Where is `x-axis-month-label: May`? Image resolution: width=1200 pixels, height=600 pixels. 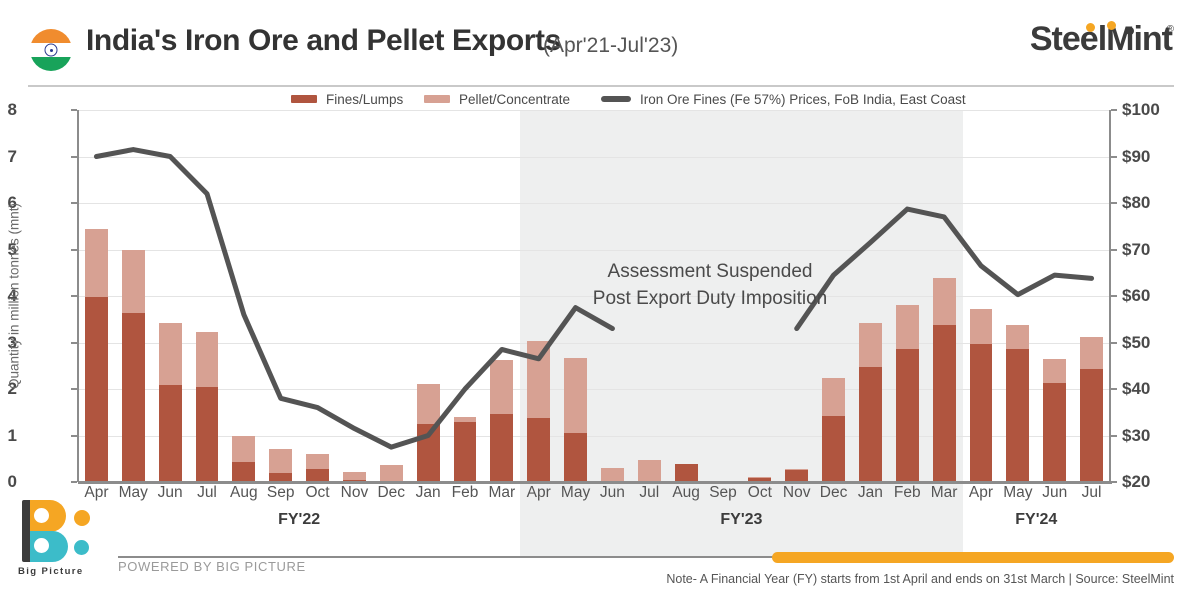 x-axis-month-label: May is located at coordinates (1018, 492).